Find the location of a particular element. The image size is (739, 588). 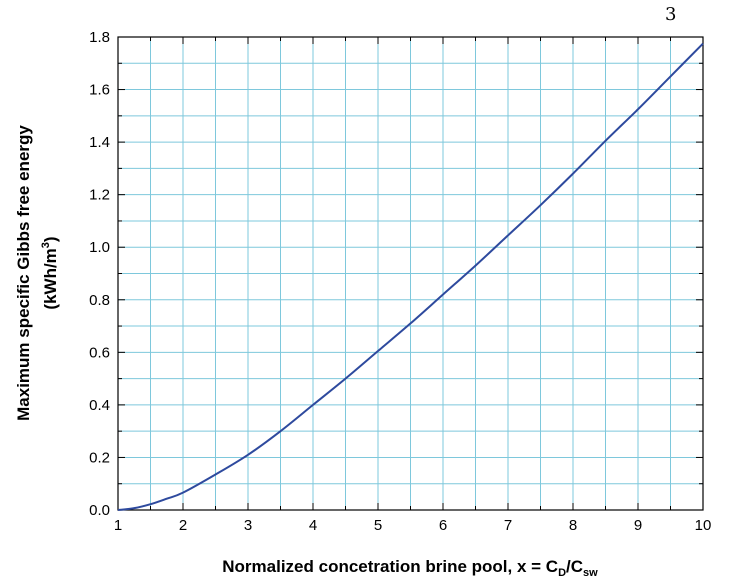

x-tick-label: 1 is located at coordinates (118, 525).